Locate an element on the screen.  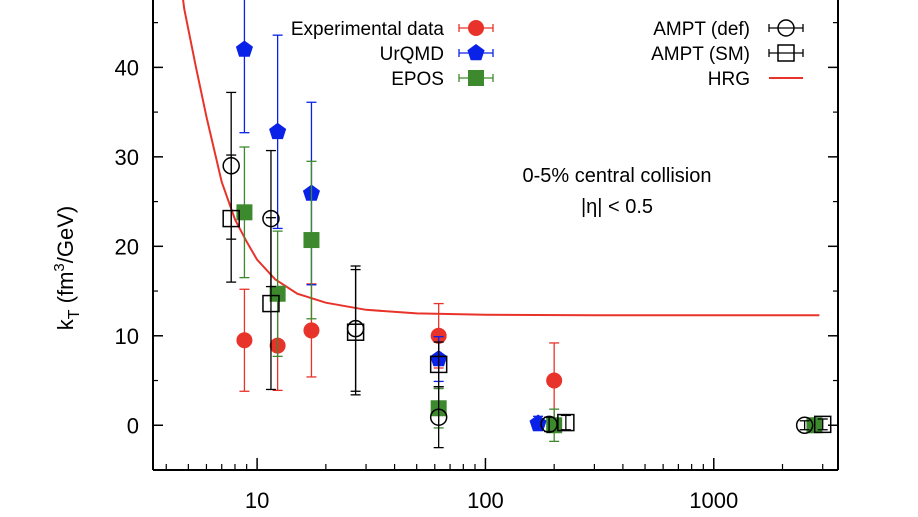
x-tick-label: 10 is located at coordinates (257, 500).